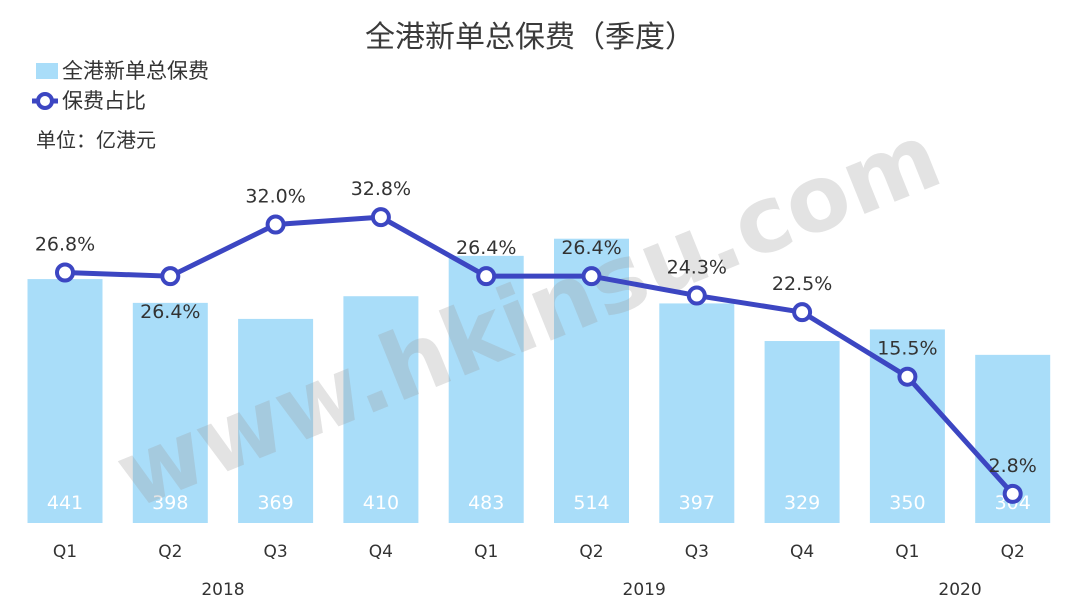 The width and height of the screenshot is (1080, 607). I want to click on legend-bars-label: 全港新单总保费, so click(135, 71).